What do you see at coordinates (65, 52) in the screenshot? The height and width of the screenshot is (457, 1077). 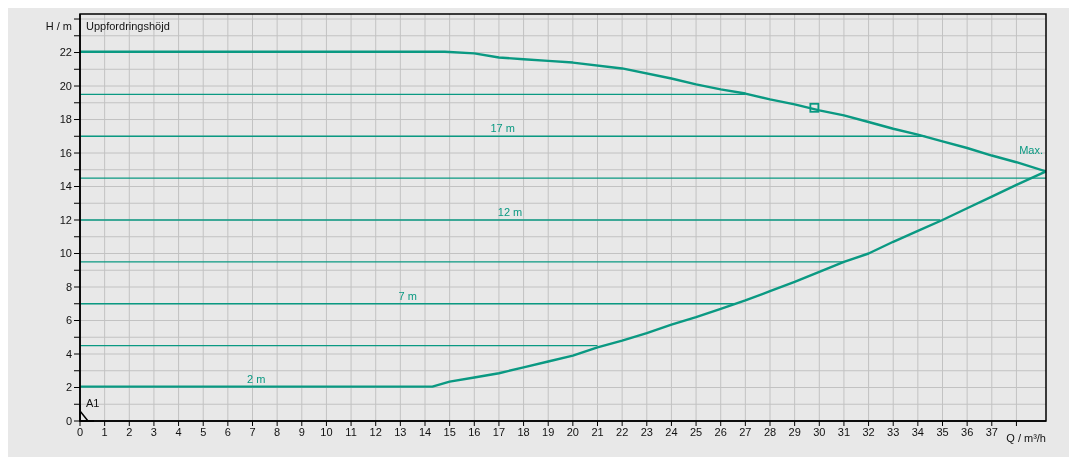 I see `y-tick-label: 22` at bounding box center [65, 52].